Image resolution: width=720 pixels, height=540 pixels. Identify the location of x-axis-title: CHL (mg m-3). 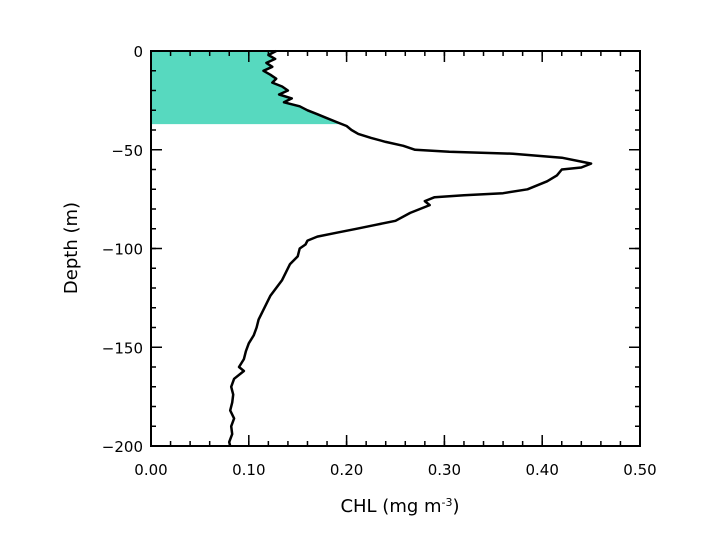
(399, 507).